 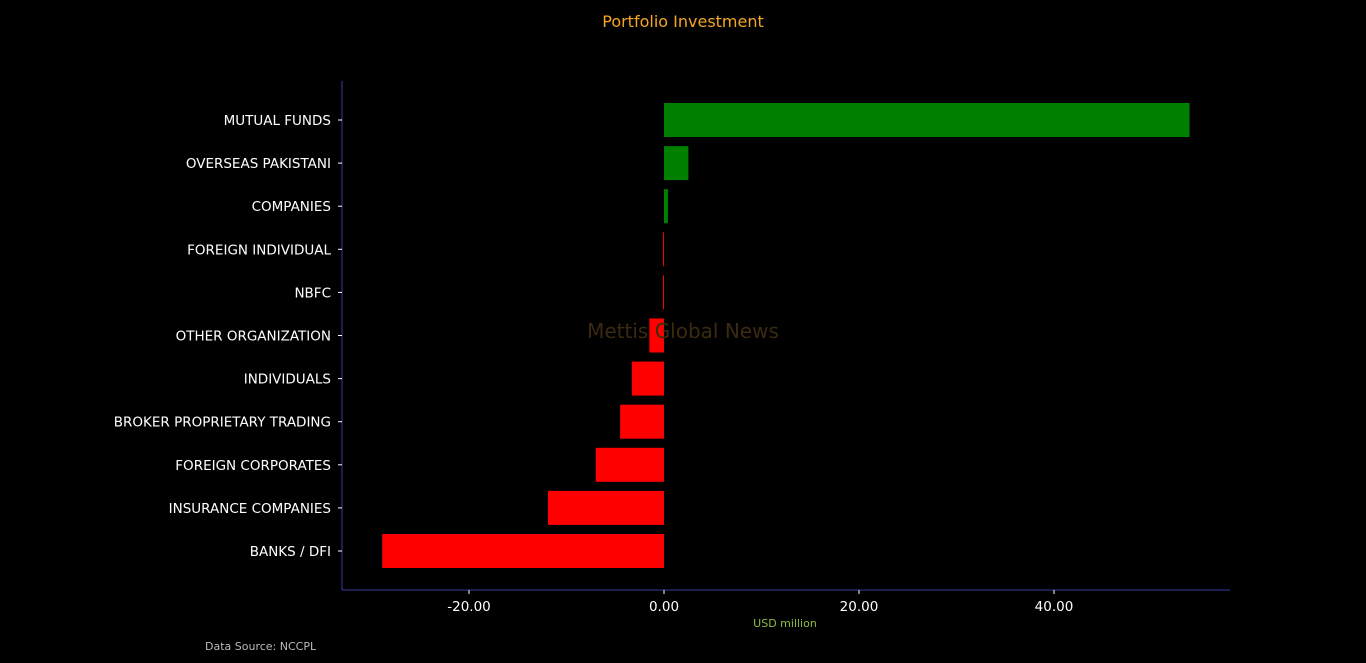 What do you see at coordinates (277, 121) in the screenshot?
I see `category-label: MUTUAL FUNDS` at bounding box center [277, 121].